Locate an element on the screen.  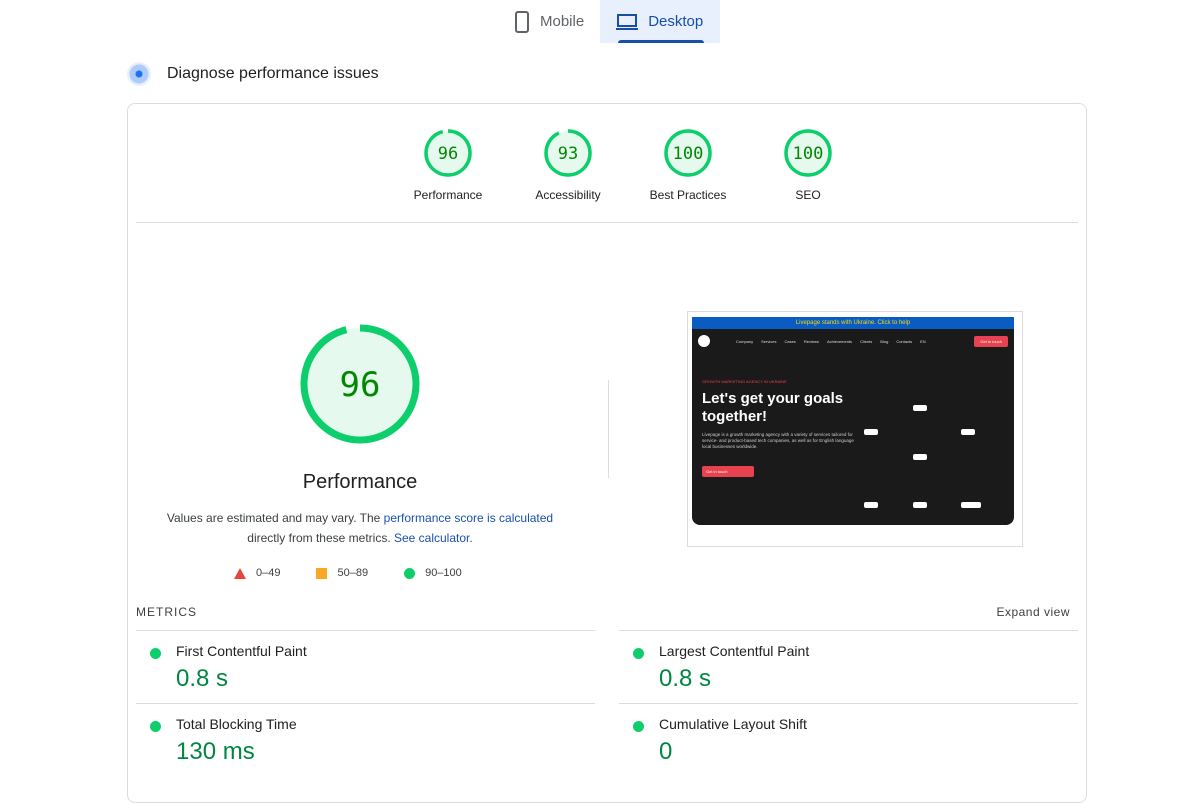
site-nav-item: Cases is located at coordinates (790, 341).